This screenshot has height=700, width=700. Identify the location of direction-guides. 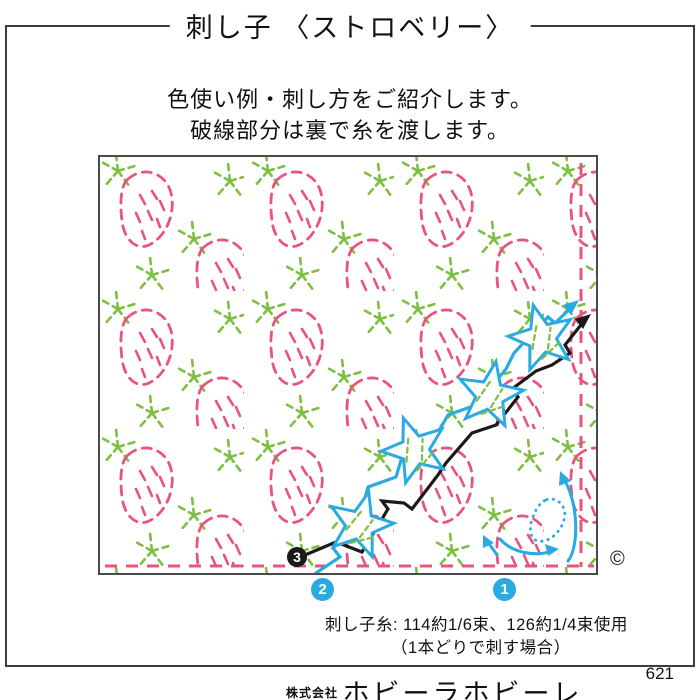
(530, 517).